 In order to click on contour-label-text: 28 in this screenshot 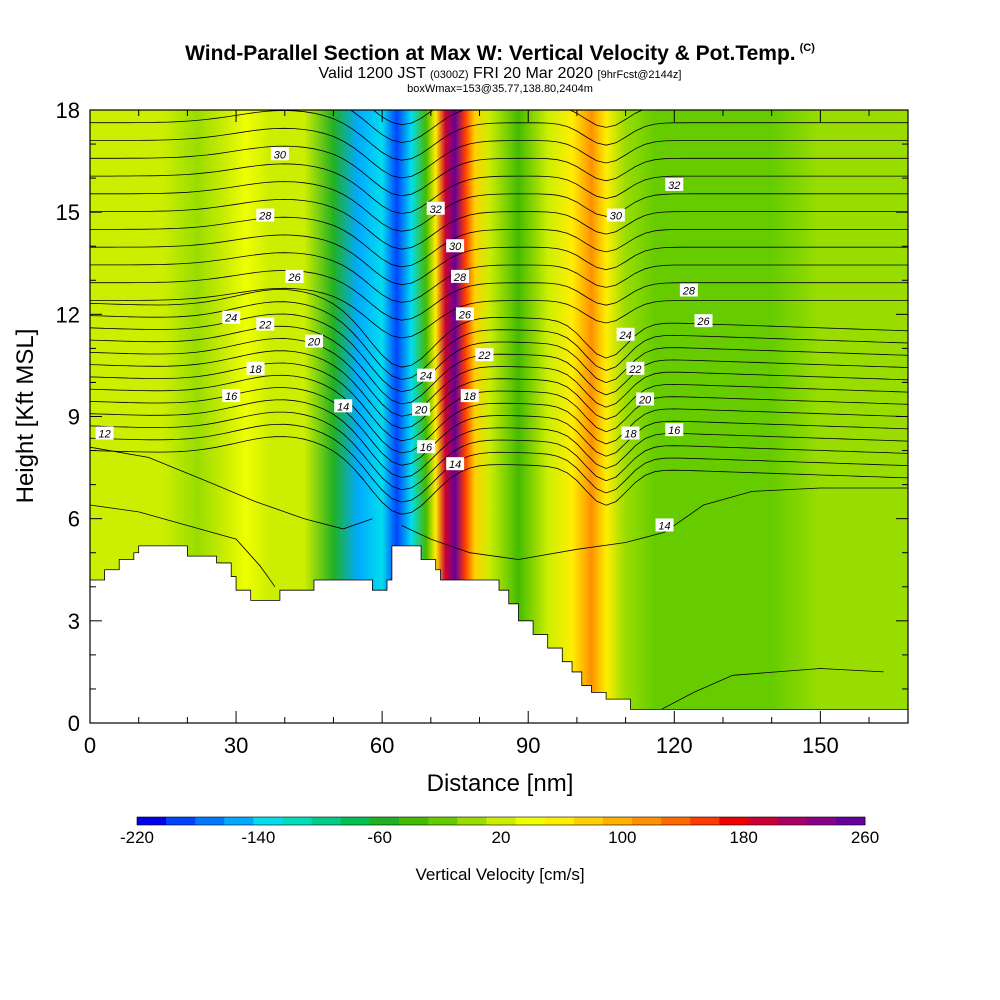, I will do `click(460, 278)`.